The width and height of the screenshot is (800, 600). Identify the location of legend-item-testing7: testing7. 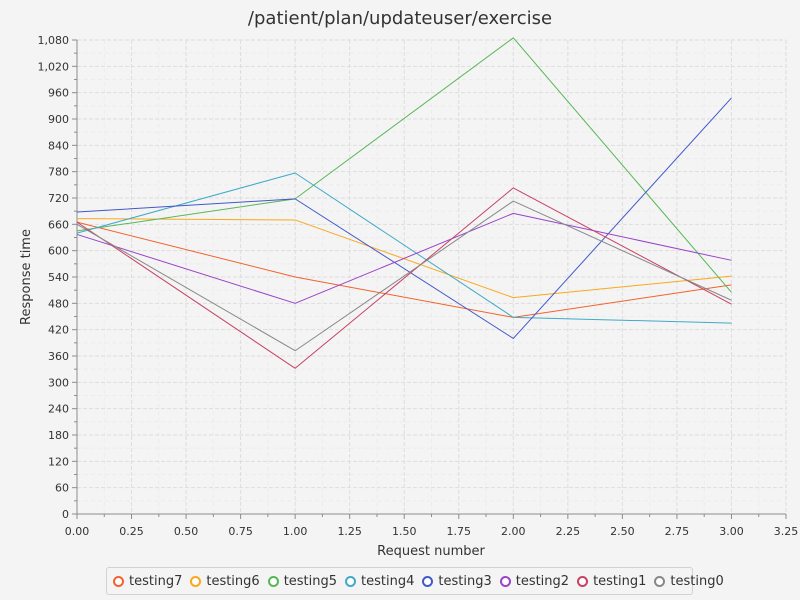
(147, 581).